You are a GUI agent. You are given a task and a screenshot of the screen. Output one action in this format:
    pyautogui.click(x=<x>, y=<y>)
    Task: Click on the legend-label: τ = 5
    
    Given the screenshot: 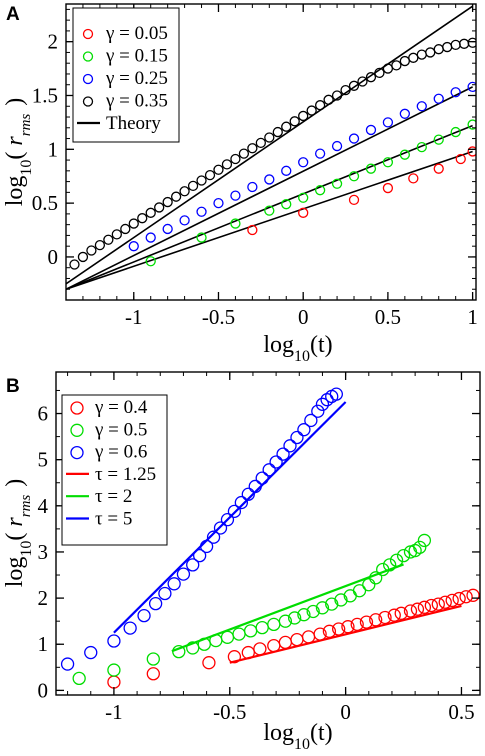 What is the action you would take?
    pyautogui.click(x=113, y=519)
    